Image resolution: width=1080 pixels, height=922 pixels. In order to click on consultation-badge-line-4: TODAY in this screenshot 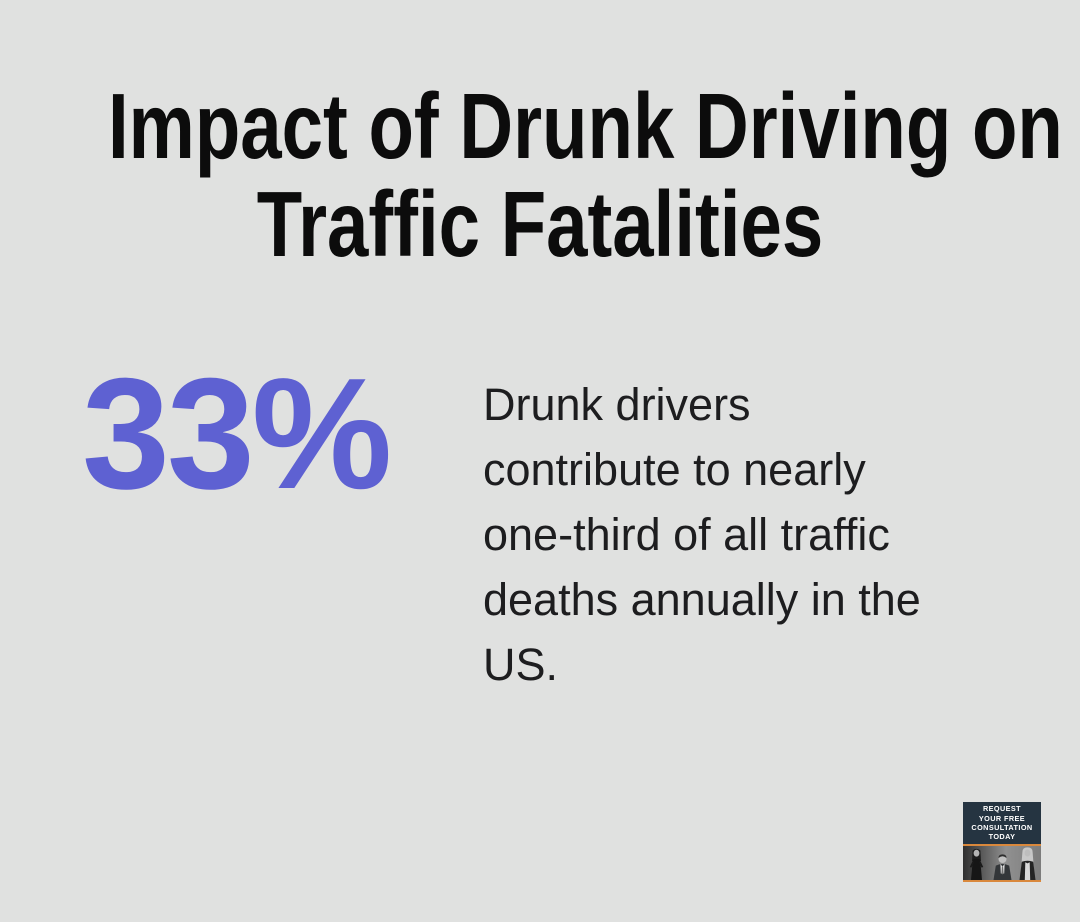, I will do `click(1002, 837)`.